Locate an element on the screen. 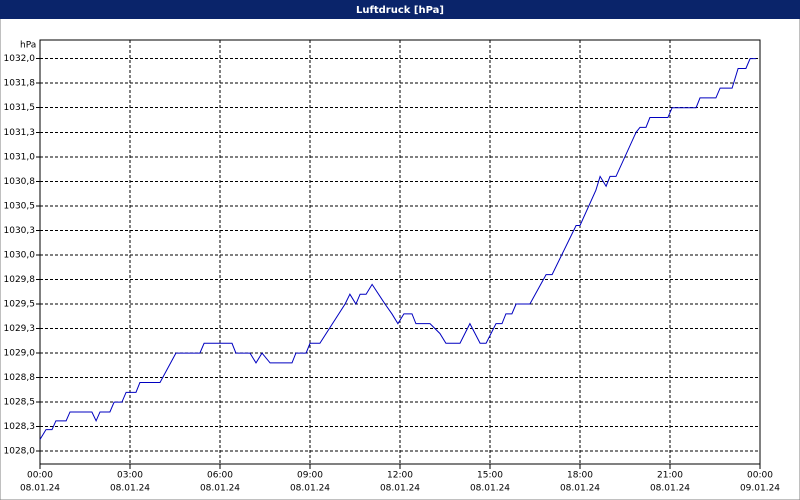 The width and height of the screenshot is (800, 500). y-tick-label: 1028,5 is located at coordinates (20, 403).